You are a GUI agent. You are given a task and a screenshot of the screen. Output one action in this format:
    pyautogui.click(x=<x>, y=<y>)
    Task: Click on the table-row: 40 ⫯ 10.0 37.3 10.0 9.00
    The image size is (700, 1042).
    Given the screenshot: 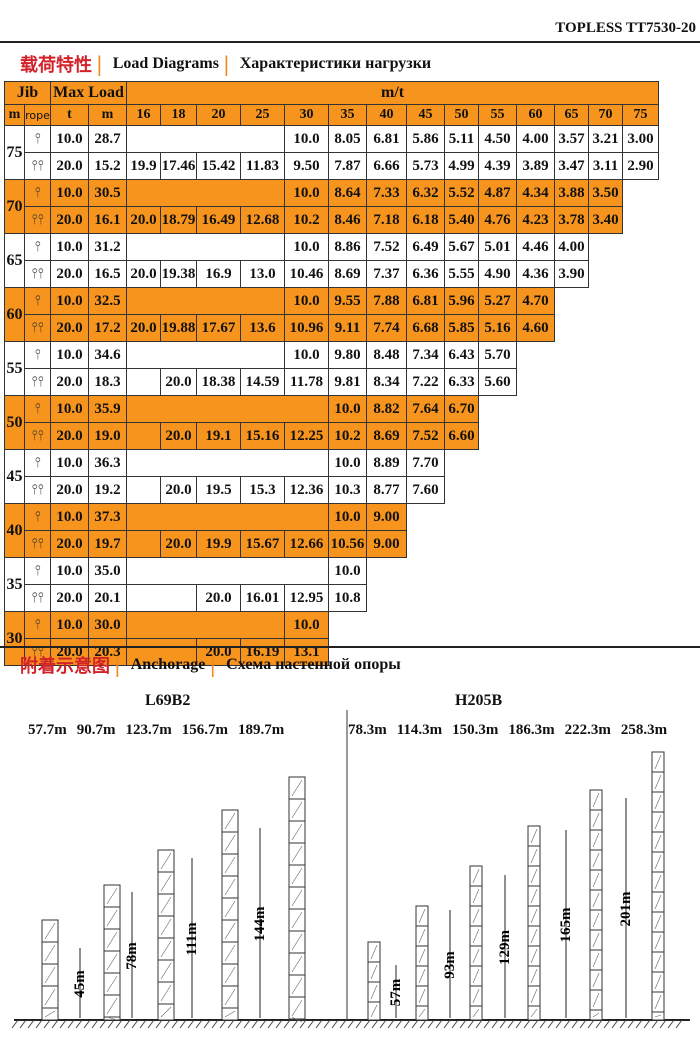 What is the action you would take?
    pyautogui.click(x=331, y=530)
    